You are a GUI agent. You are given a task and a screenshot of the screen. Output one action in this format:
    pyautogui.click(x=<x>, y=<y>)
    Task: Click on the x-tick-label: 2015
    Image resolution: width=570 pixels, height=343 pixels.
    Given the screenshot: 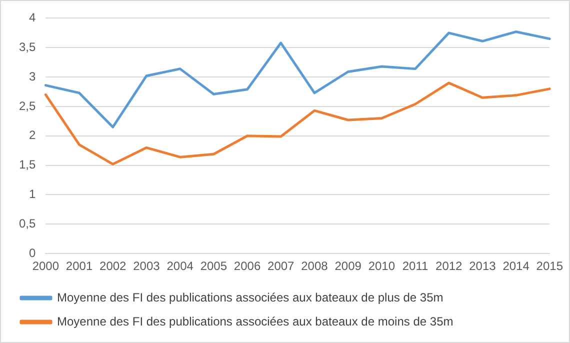 What is the action you would take?
    pyautogui.click(x=550, y=266)
    